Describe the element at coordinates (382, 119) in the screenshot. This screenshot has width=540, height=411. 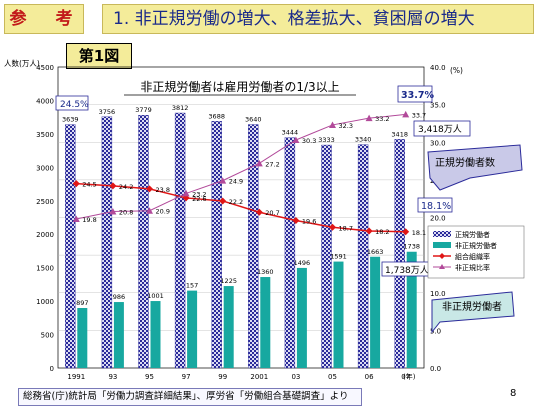
I see `point-nonregular-ratio-label: 33.2` at that location.